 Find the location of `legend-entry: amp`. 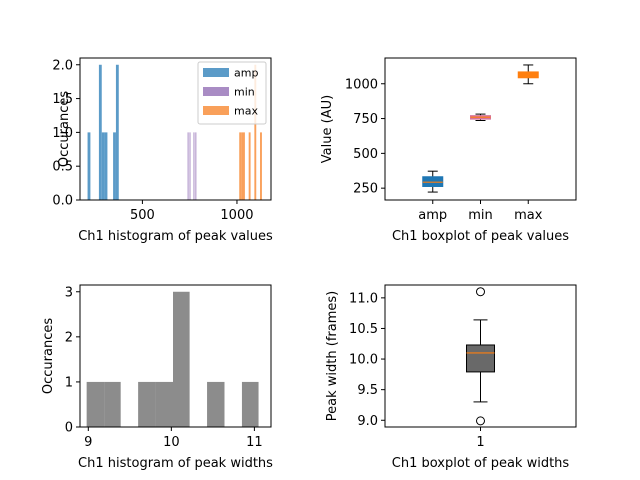

legend-entry: amp is located at coordinates (246, 73).